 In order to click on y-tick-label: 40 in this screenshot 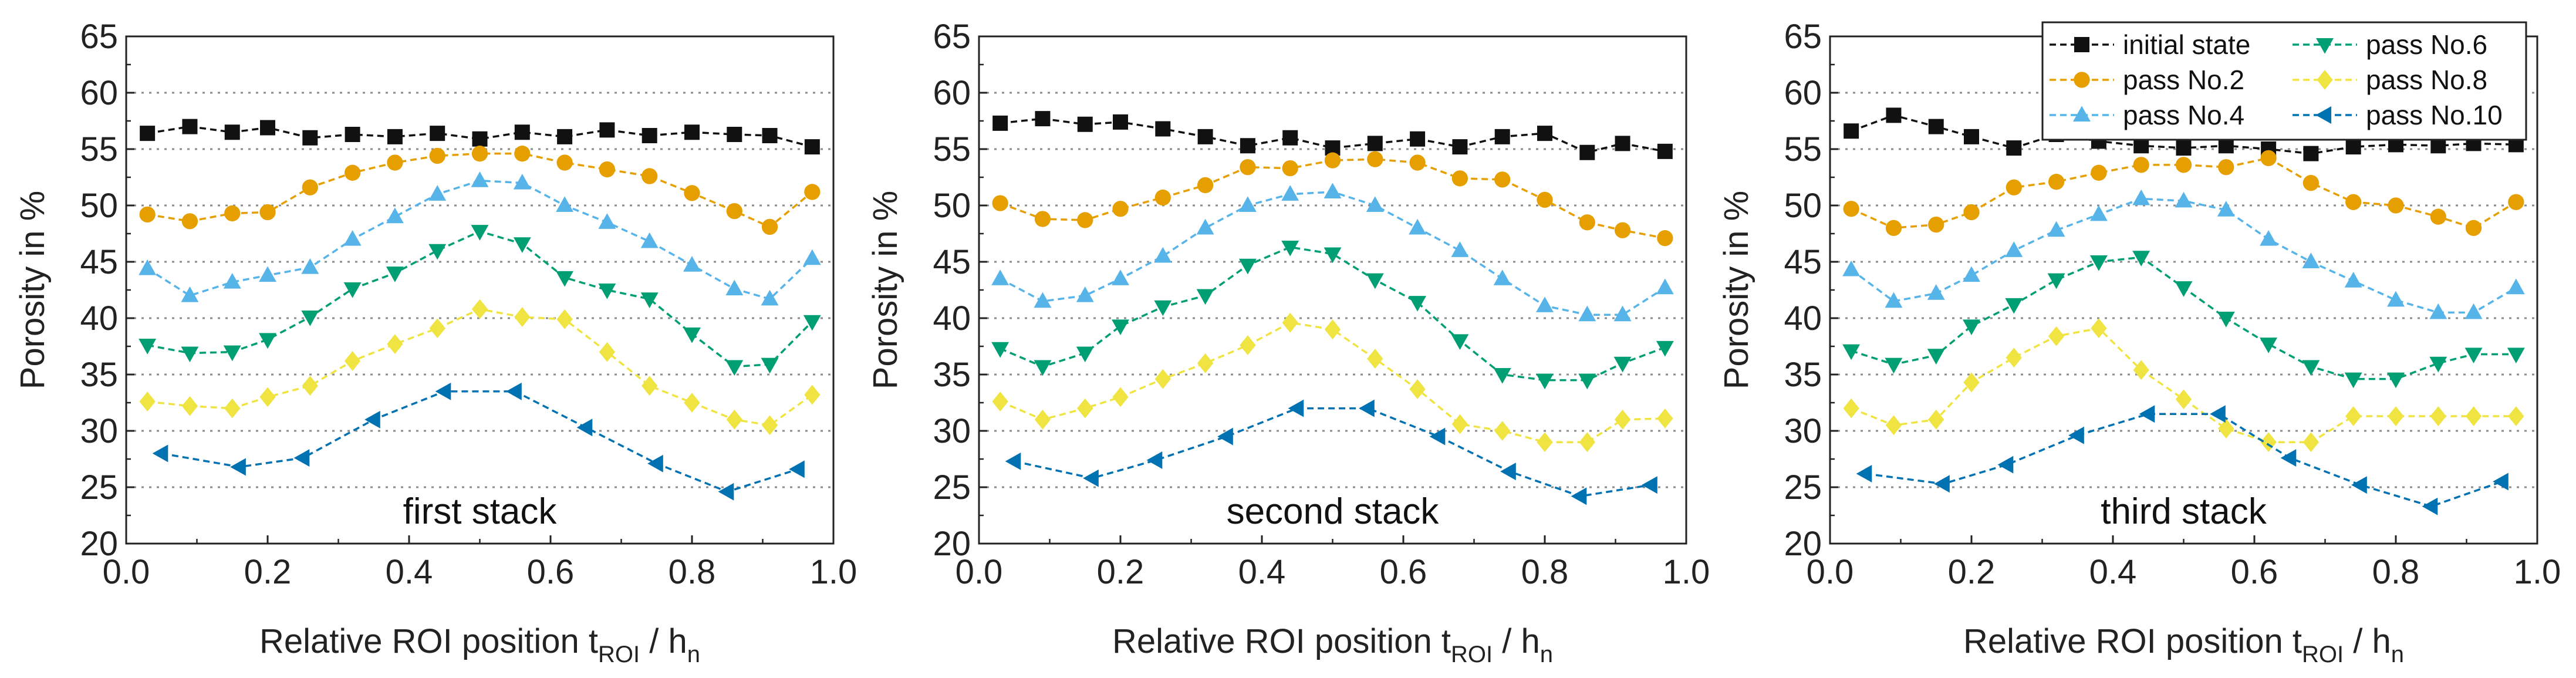, I will do `click(1803, 319)`.